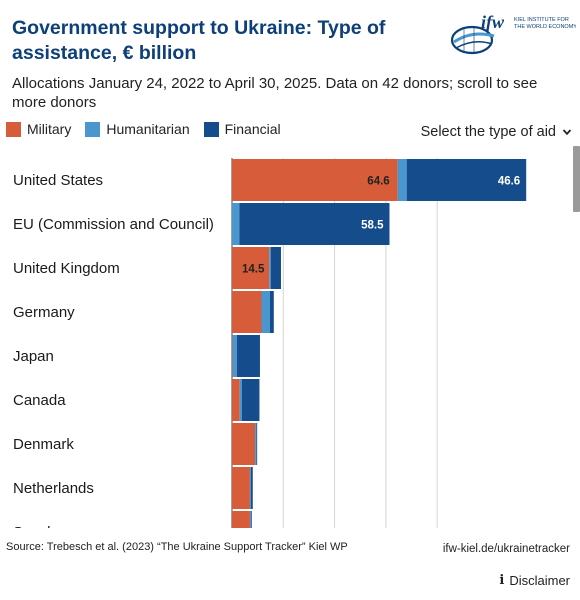  I want to click on category-label: Japan, so click(33, 356).